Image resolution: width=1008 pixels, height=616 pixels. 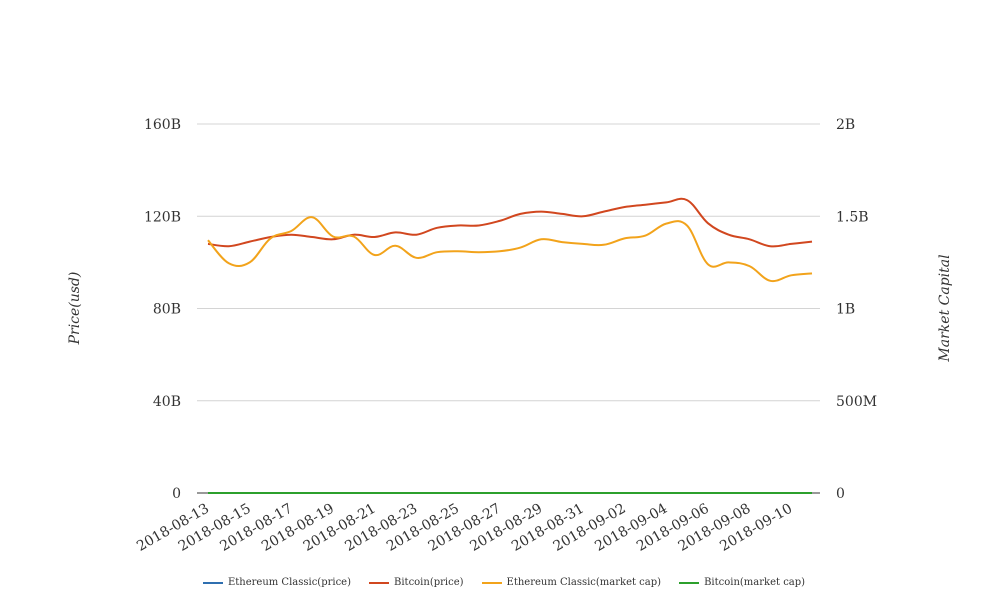 I want to click on legend-item-bitcoin-market-cap: Bitcoin(market cap), so click(x=742, y=582).